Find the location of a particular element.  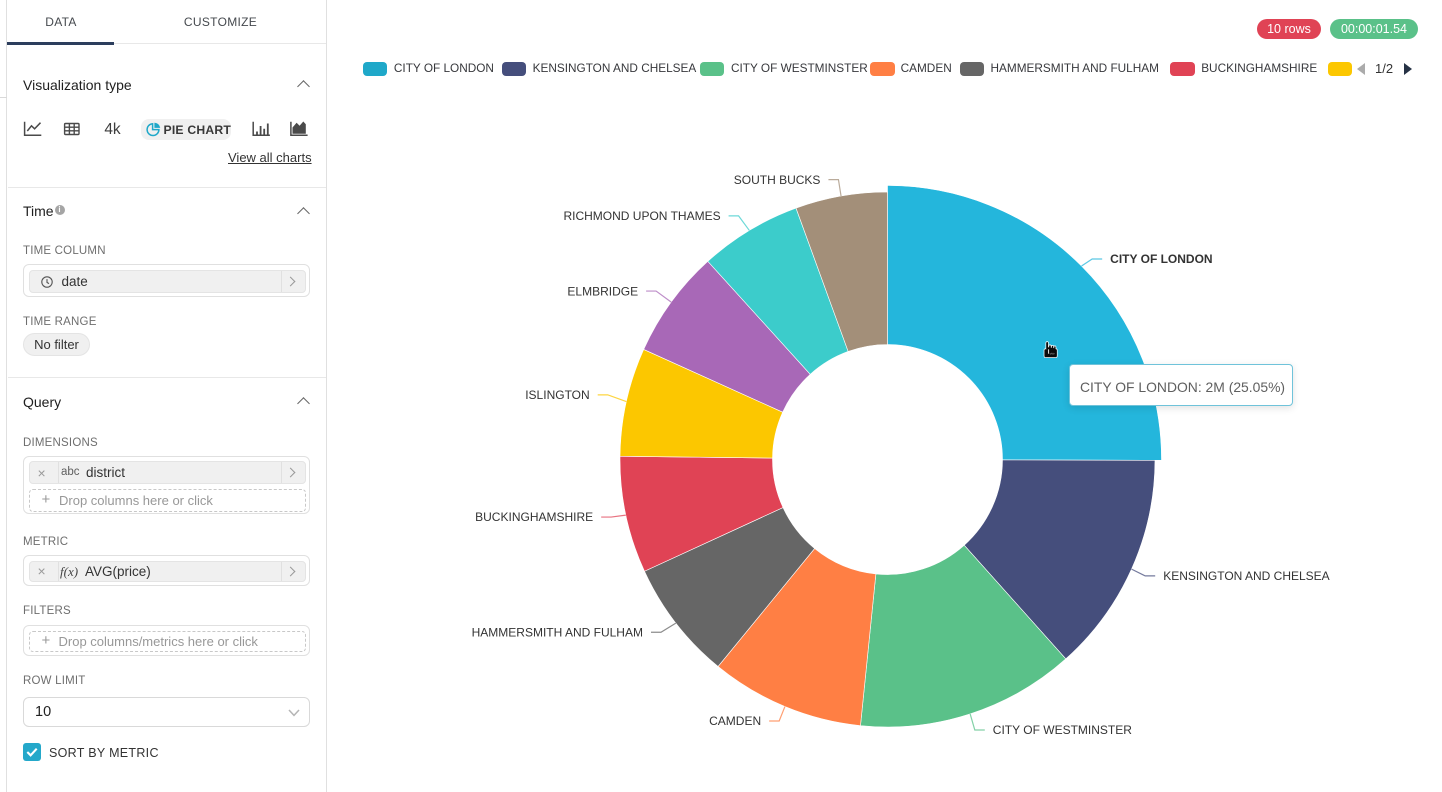

svg-text: ISLINGTON is located at coordinates (557, 395).